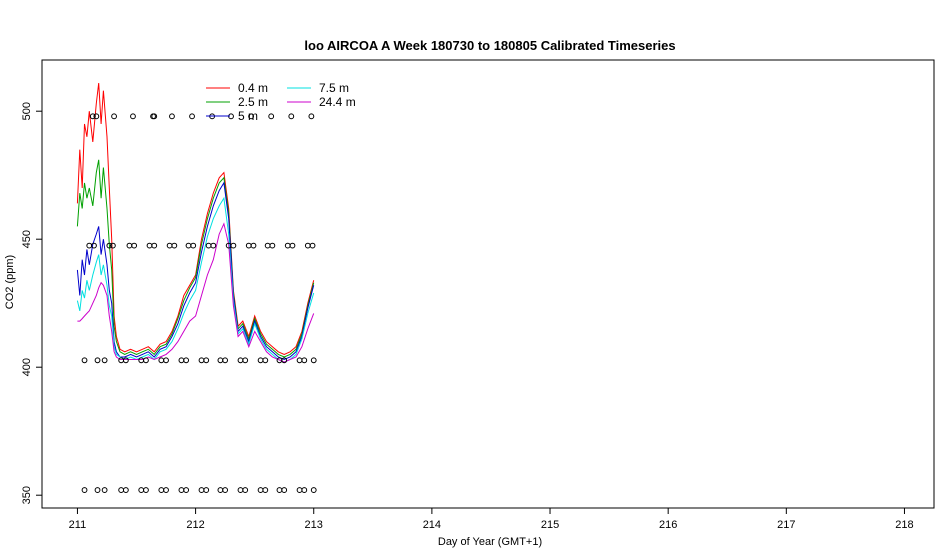 This screenshot has width=950, height=550. I want to click on y-tick-label: 450, so click(27, 239).